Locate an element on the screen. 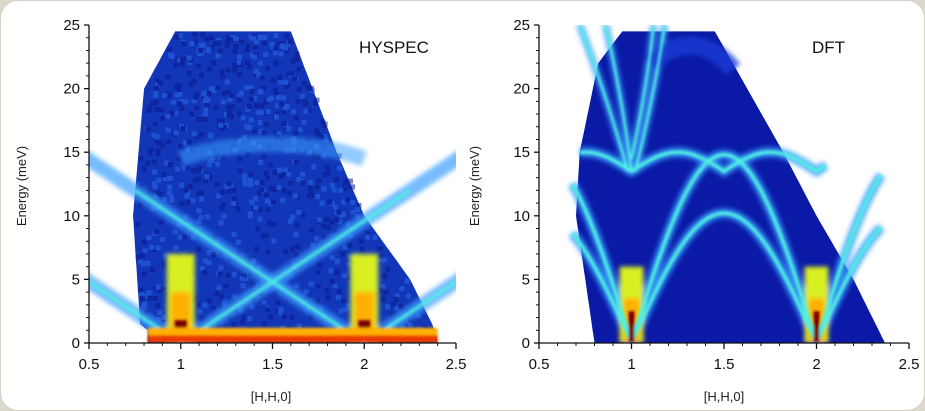 This screenshot has height=411, width=925. dft-zone-center-peak is located at coordinates (816, 327).